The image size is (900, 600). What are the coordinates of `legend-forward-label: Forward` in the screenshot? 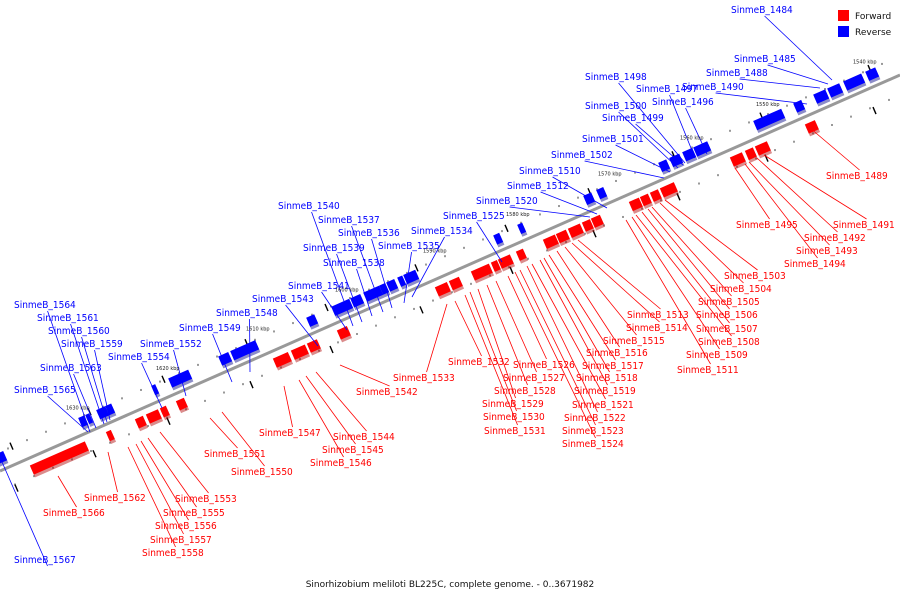 It's located at (873, 17).